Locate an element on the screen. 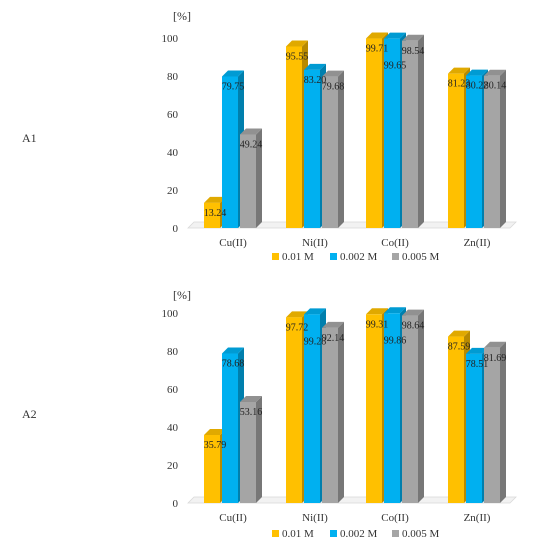  data-label: 98.64 is located at coordinates (413, 326).